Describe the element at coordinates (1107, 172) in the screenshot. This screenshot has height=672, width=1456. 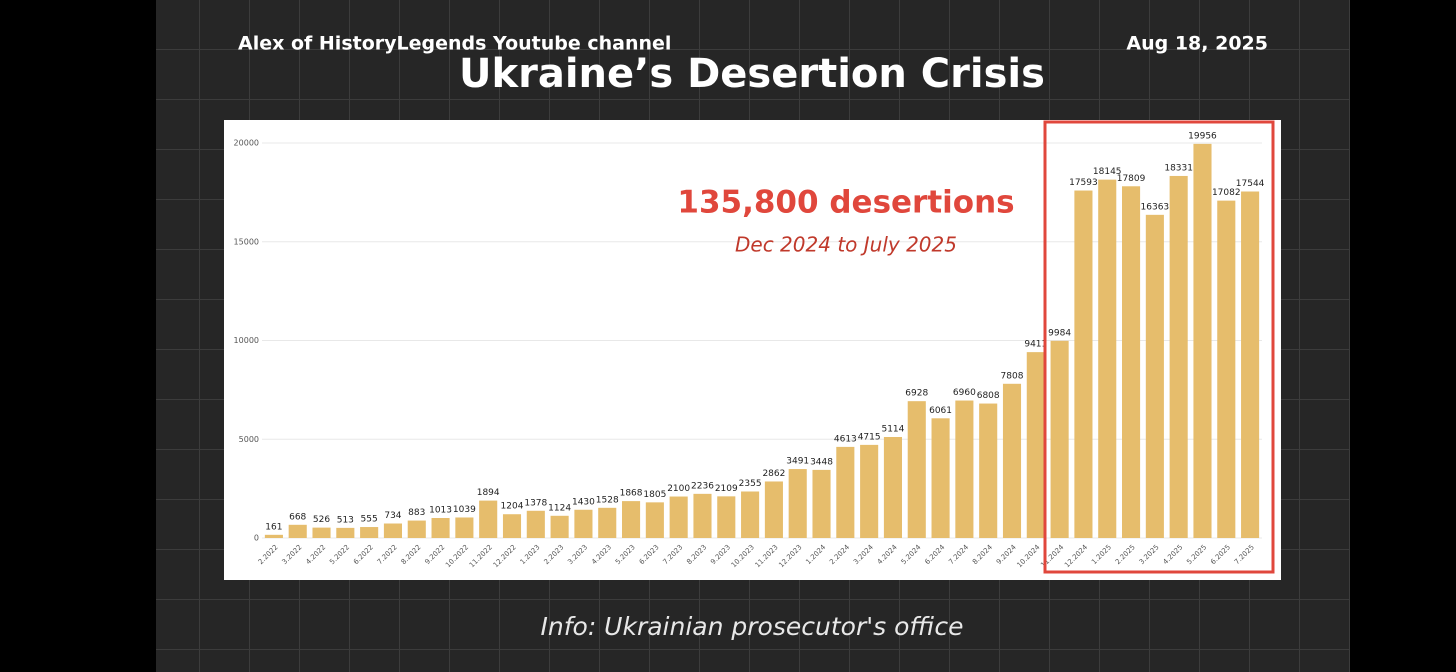
I see `value-label: 18145` at that location.